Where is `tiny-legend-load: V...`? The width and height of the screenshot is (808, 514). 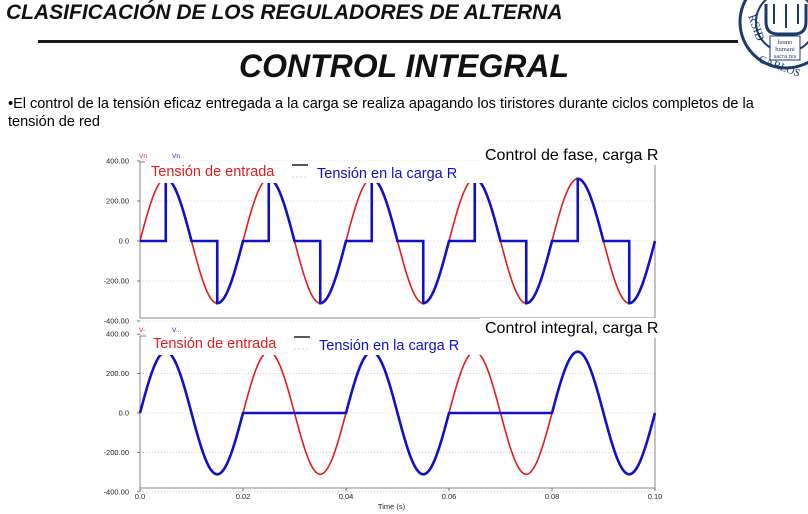 tiny-legend-load: V... is located at coordinates (176, 330).